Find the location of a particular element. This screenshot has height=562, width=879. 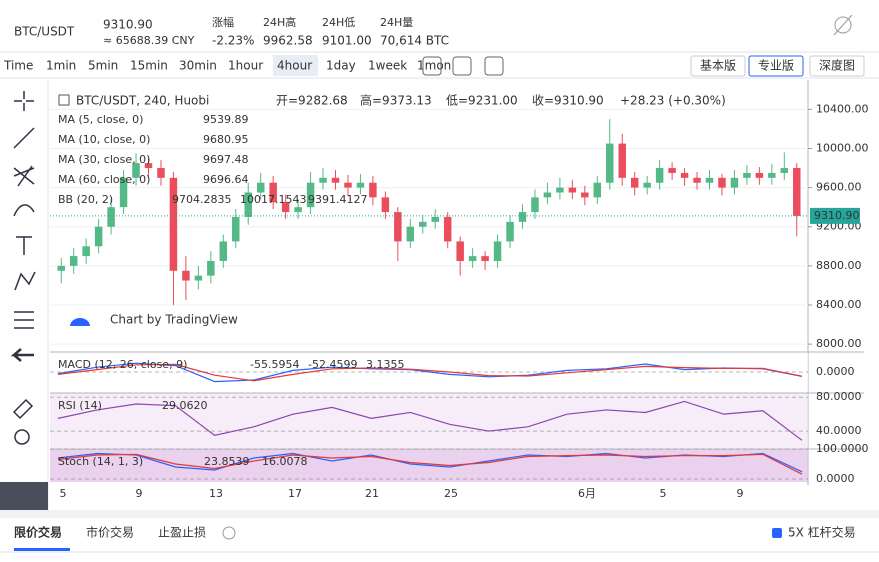

back-tool is located at coordinates (22, 355).